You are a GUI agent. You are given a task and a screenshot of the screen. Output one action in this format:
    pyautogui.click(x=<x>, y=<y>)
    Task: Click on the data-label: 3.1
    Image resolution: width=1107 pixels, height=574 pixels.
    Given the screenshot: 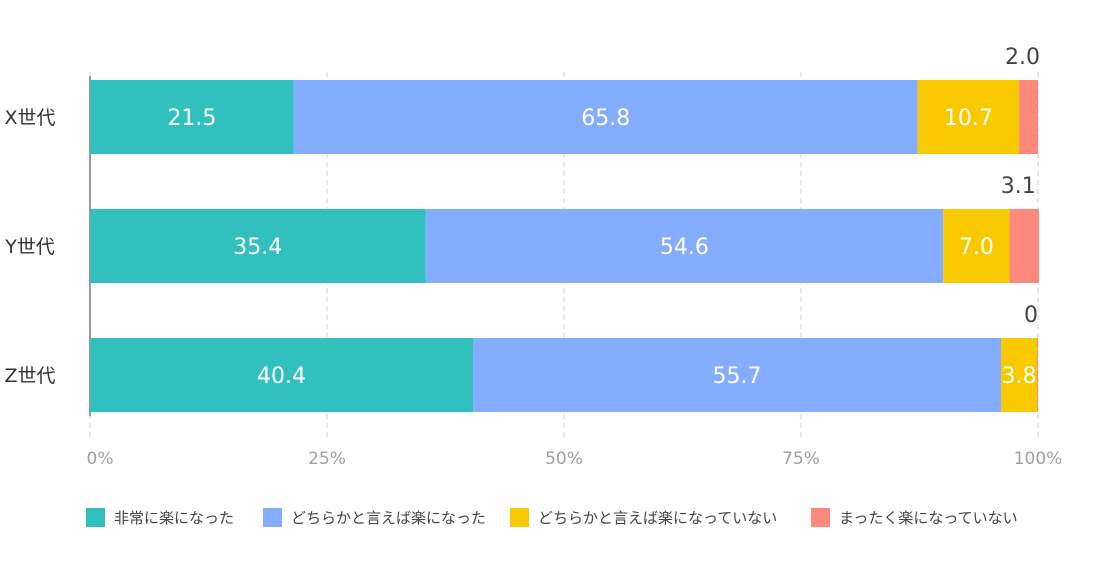 What is the action you would take?
    pyautogui.click(x=1018, y=186)
    